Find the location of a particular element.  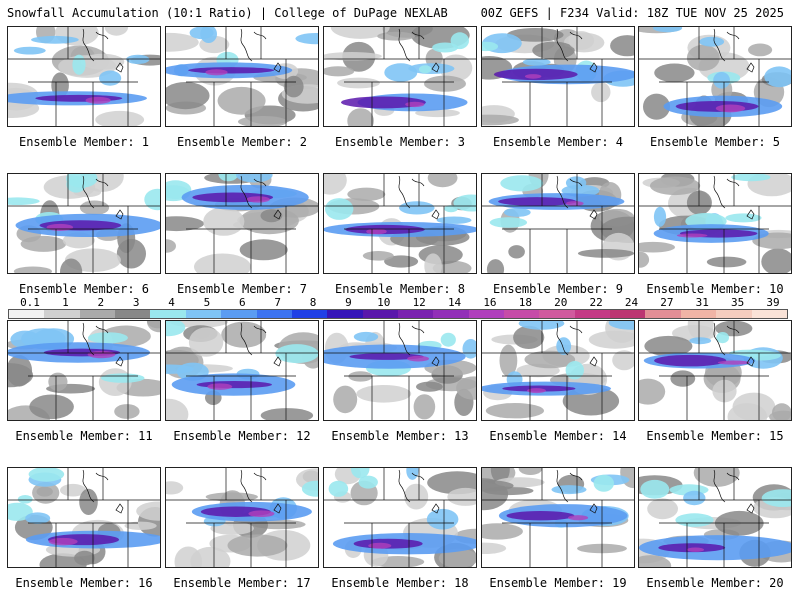

colorbar-tick-label: 39 is located at coordinates (773, 302).